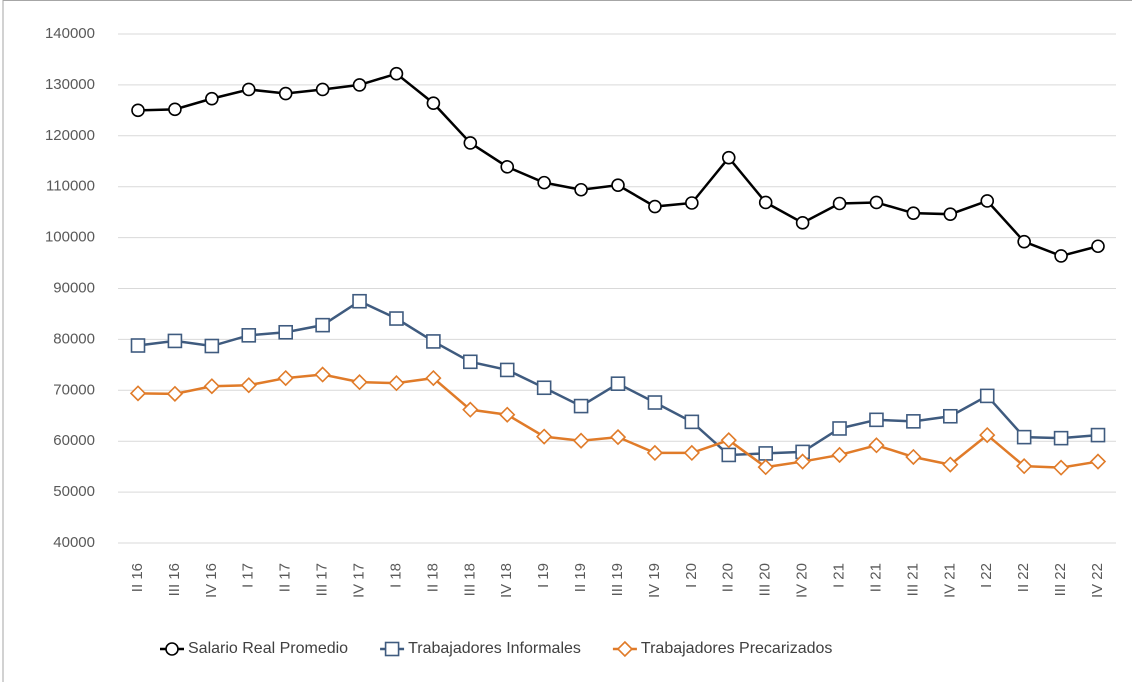 Image resolution: width=1132 pixels, height=682 pixels. I want to click on x-tick-label: II 20, so click(728, 577).